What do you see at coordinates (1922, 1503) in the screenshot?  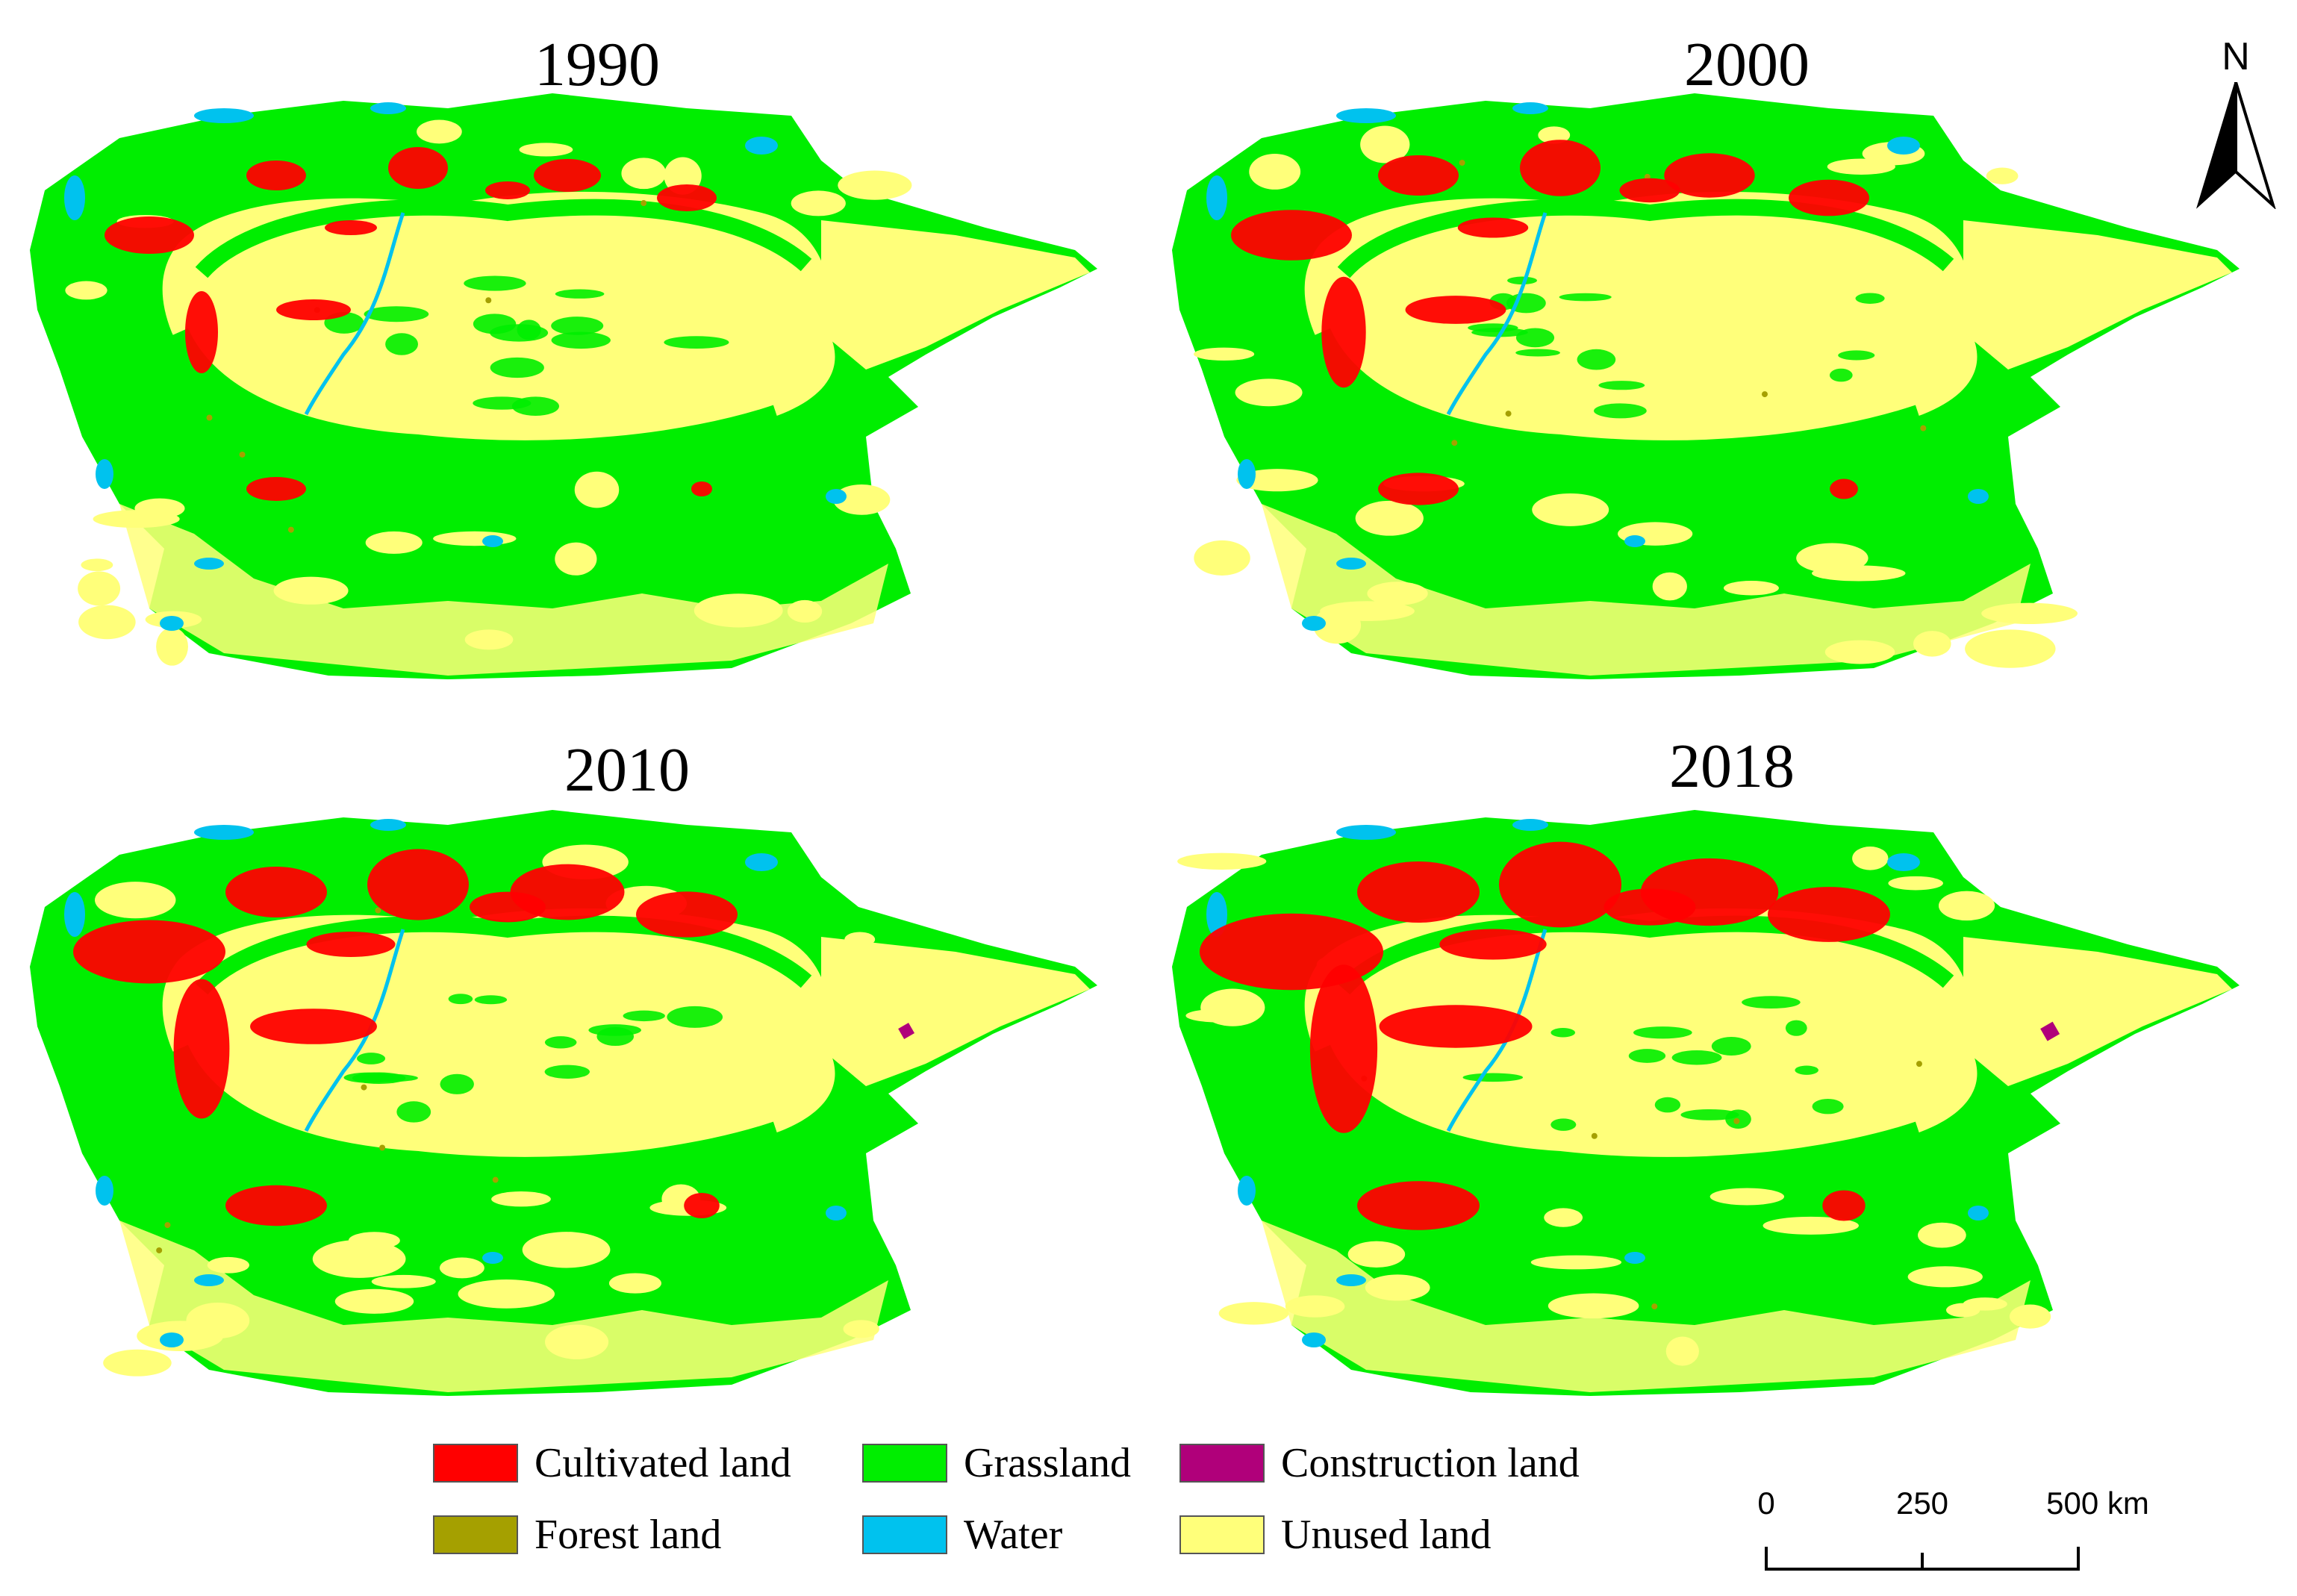 I see `scale-label-250: 250` at bounding box center [1922, 1503].